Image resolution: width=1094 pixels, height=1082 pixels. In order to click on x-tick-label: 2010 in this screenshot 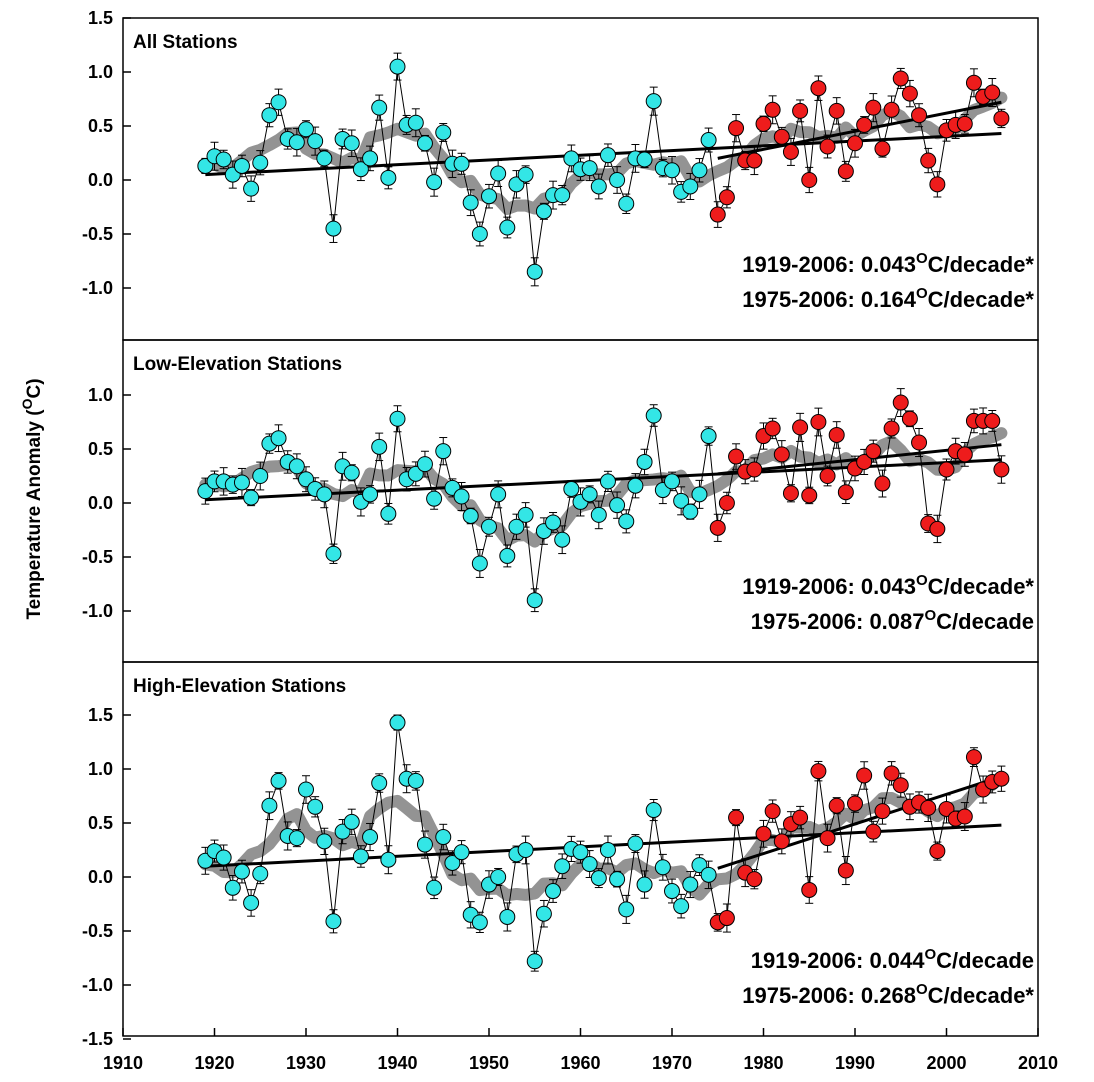, I will do `click(1038, 1063)`.